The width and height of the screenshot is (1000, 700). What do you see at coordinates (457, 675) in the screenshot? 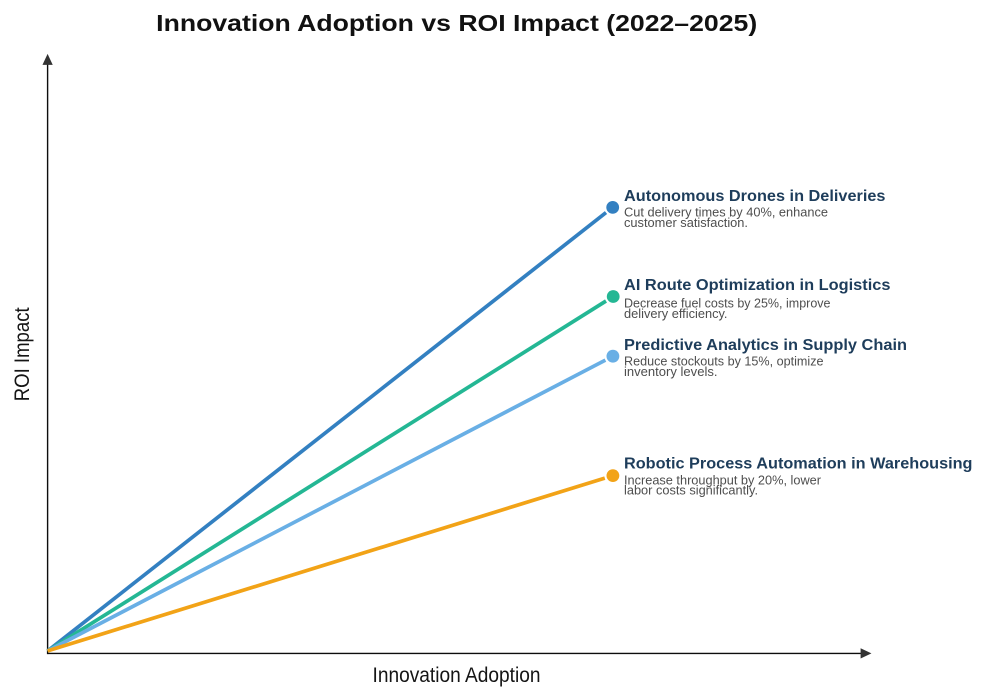
I see `svg-text: Innovation Adoption` at bounding box center [457, 675].